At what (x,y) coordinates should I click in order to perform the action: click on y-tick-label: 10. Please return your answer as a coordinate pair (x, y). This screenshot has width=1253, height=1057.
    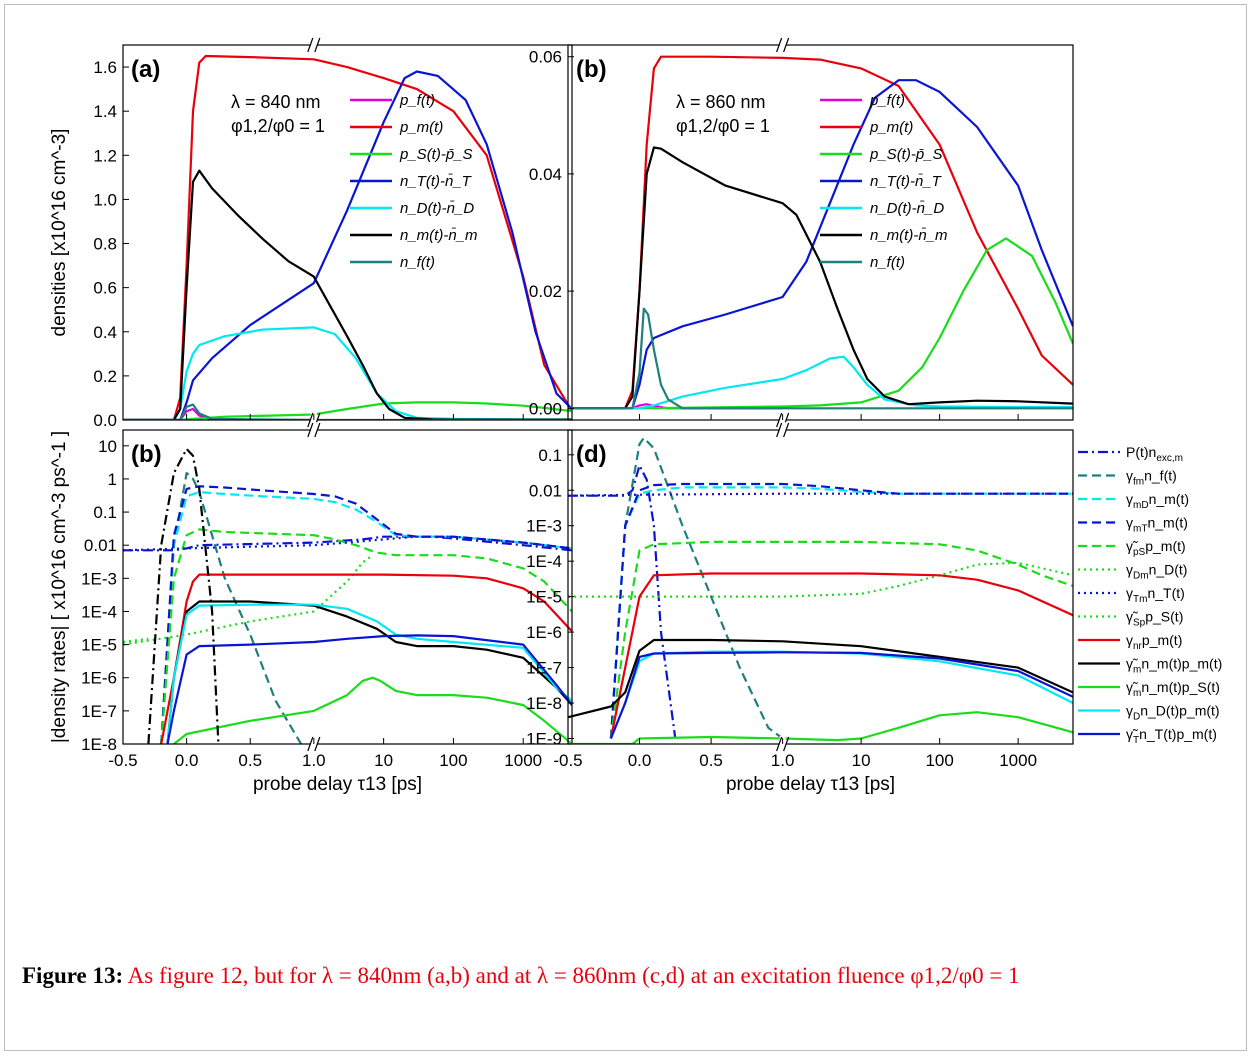
    Looking at the image, I should click on (107, 446).